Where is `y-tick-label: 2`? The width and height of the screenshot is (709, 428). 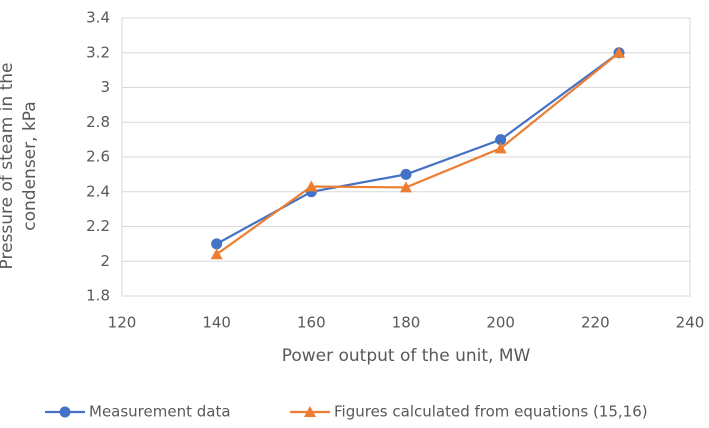
y-tick-label: 2 is located at coordinates (105, 261).